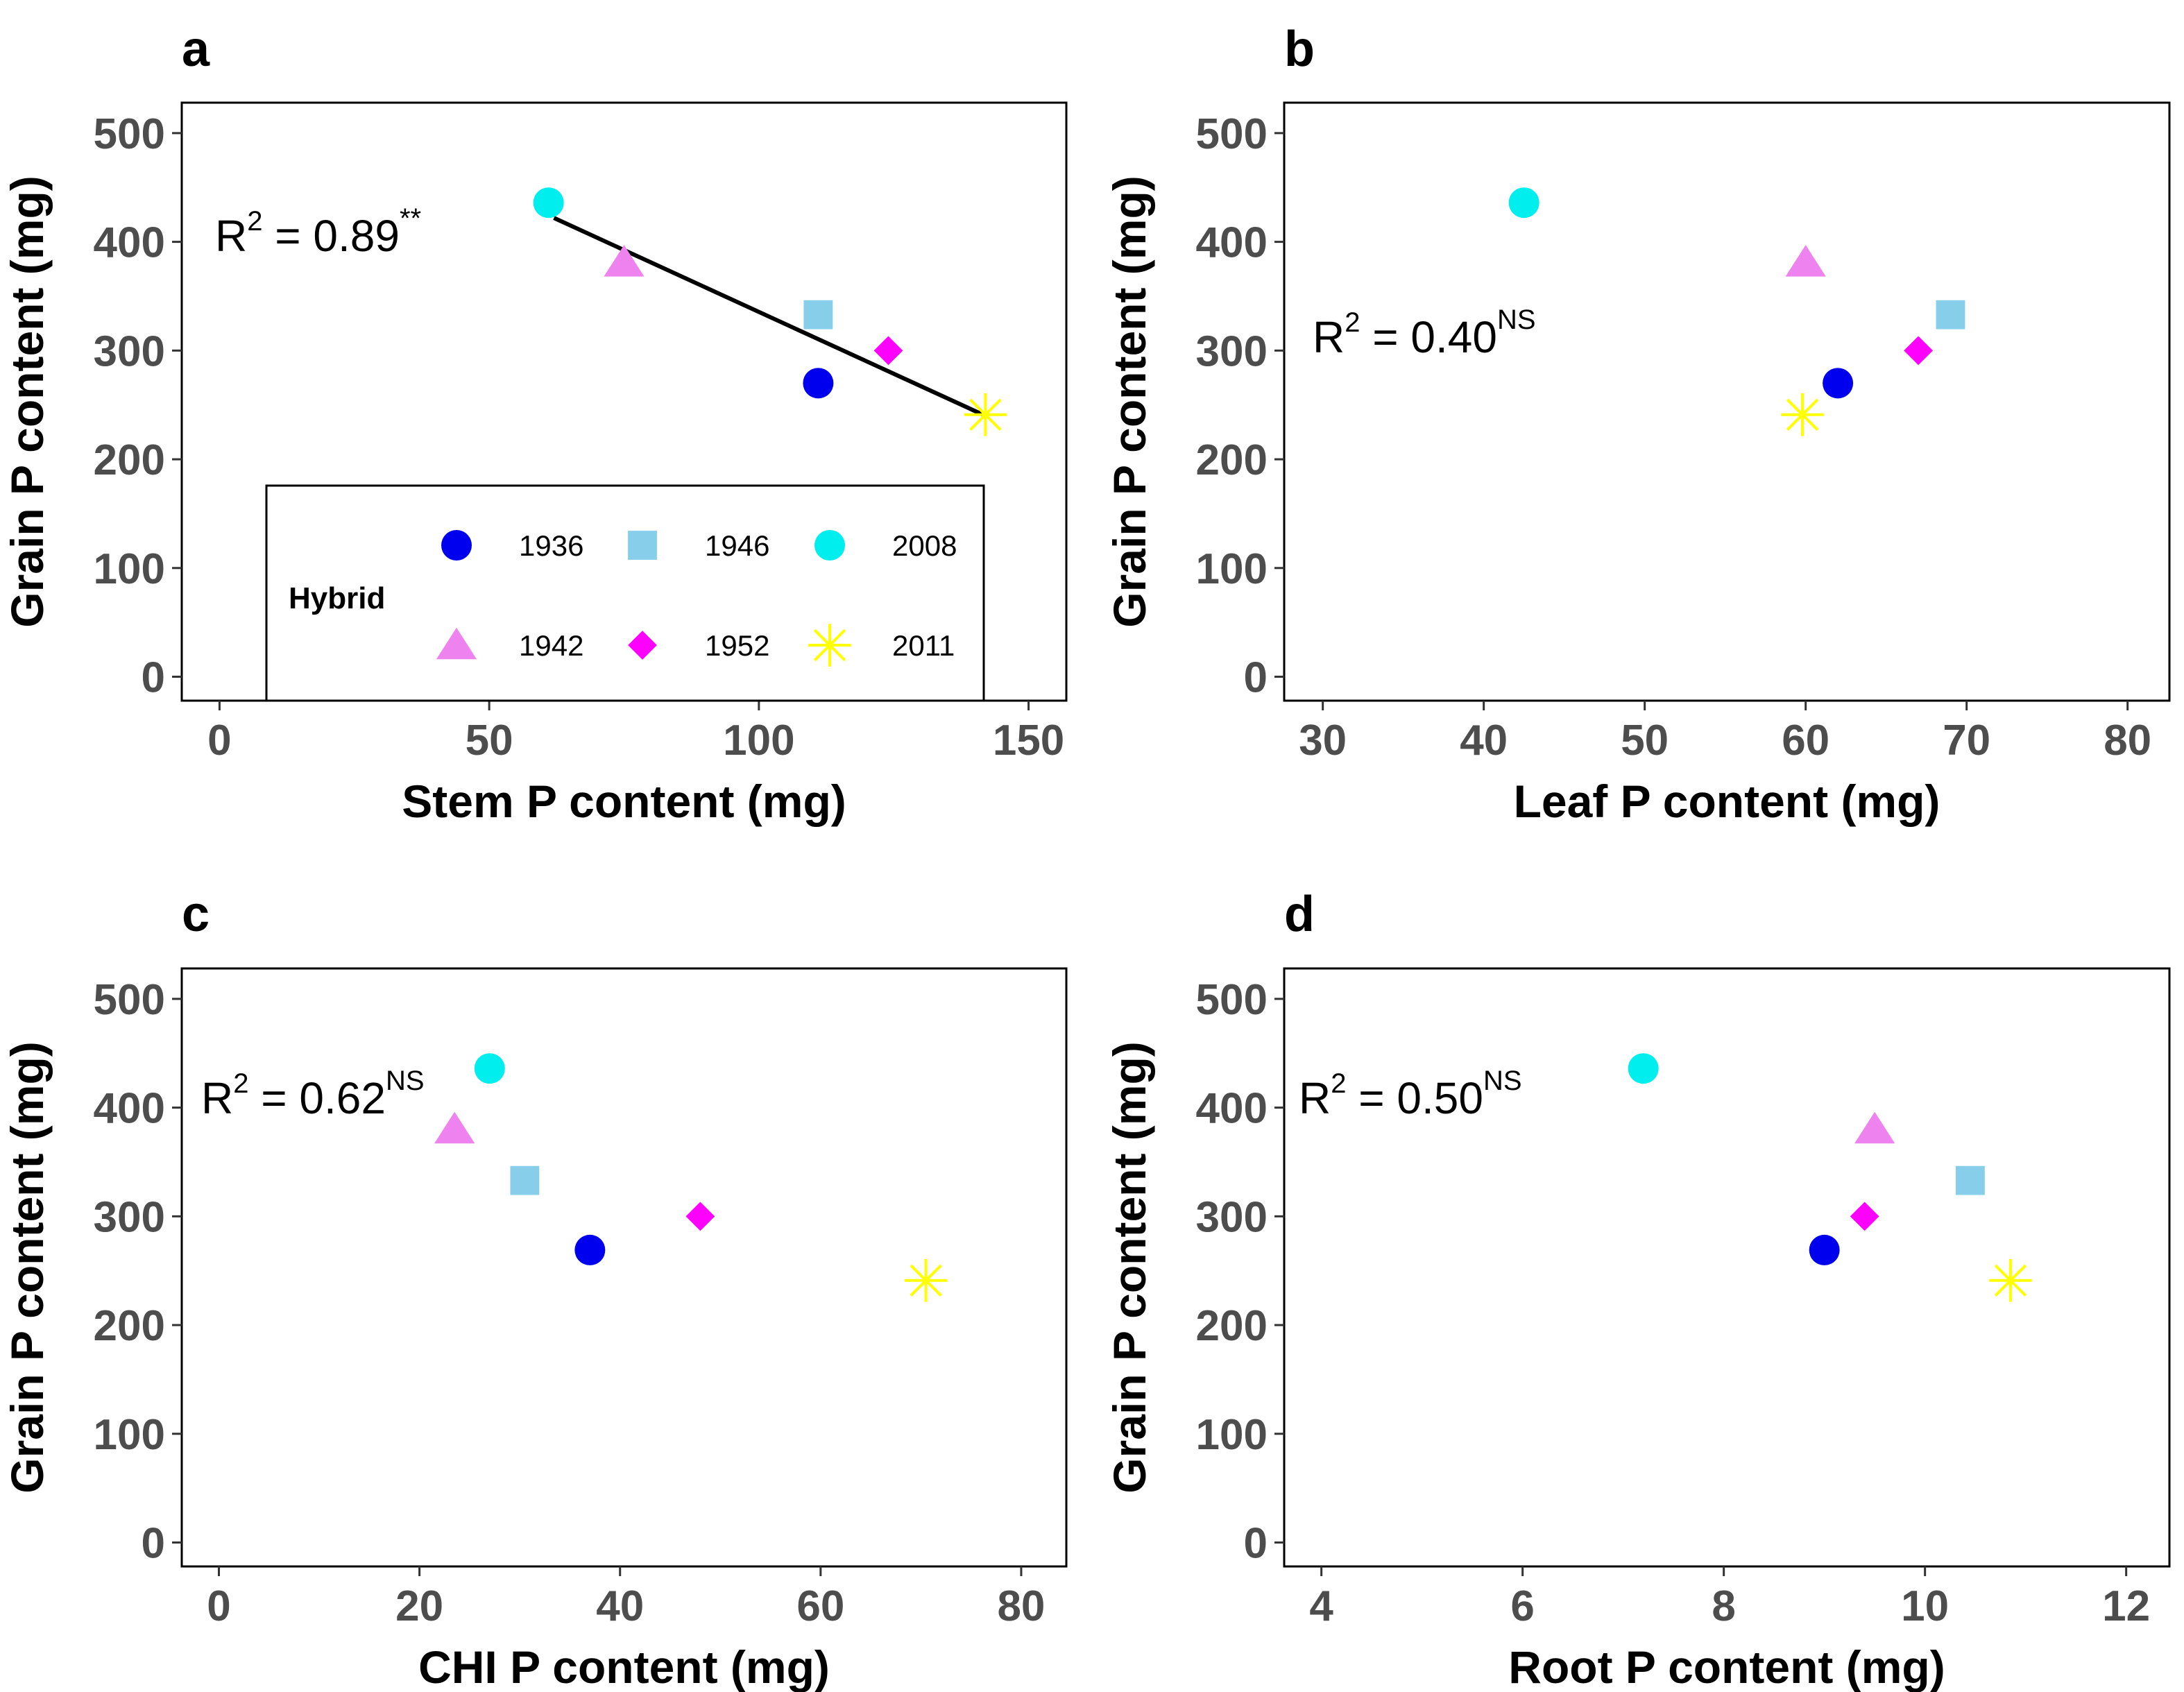 Image resolution: width=2184 pixels, height=1692 pixels. I want to click on x-tick-label: 6, so click(1522, 1606).